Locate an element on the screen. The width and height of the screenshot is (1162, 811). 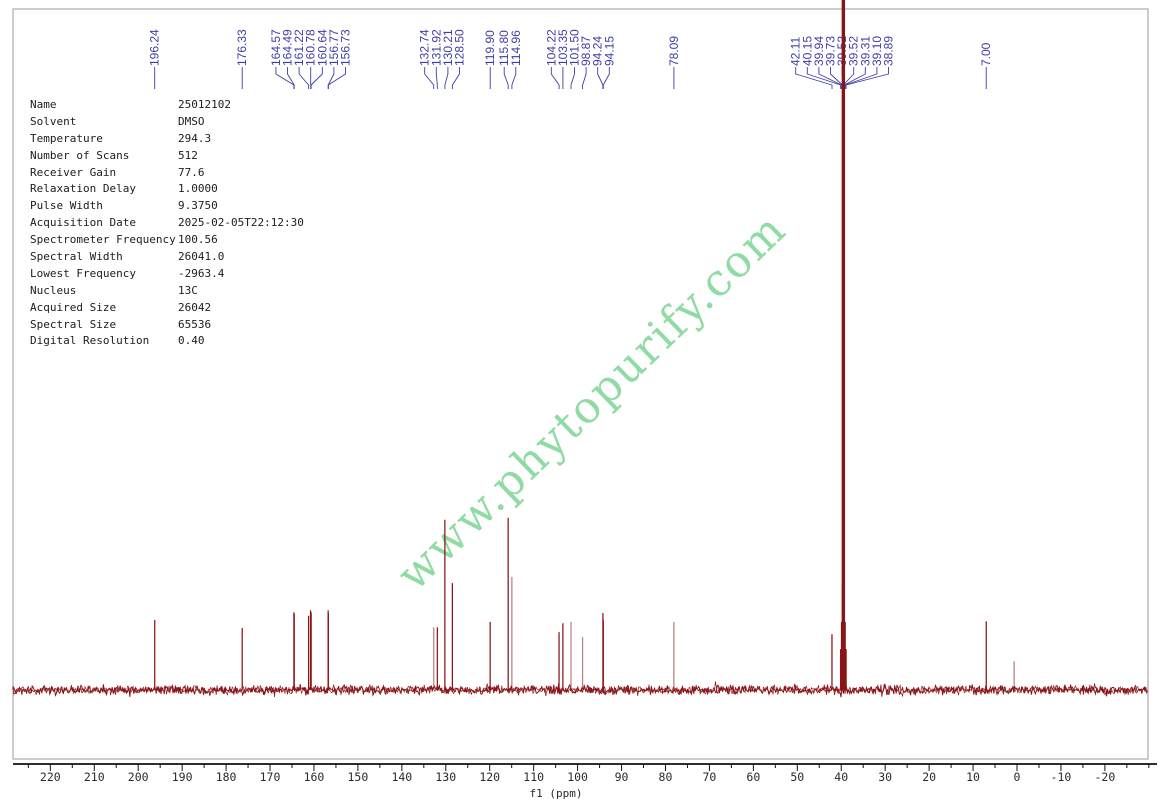
svg-text: 100 is located at coordinates (577, 777).